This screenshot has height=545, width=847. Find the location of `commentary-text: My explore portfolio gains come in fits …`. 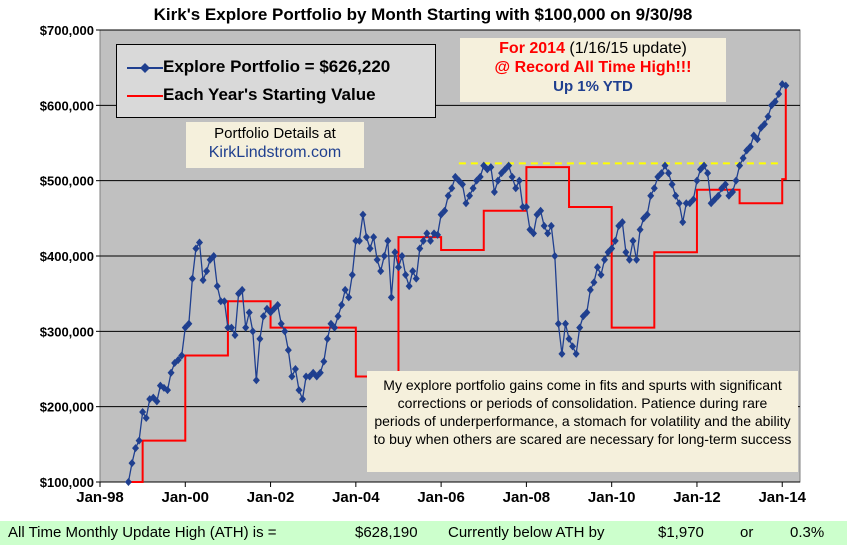

commentary-text: My explore portfolio gains come in fits … is located at coordinates (582, 412).